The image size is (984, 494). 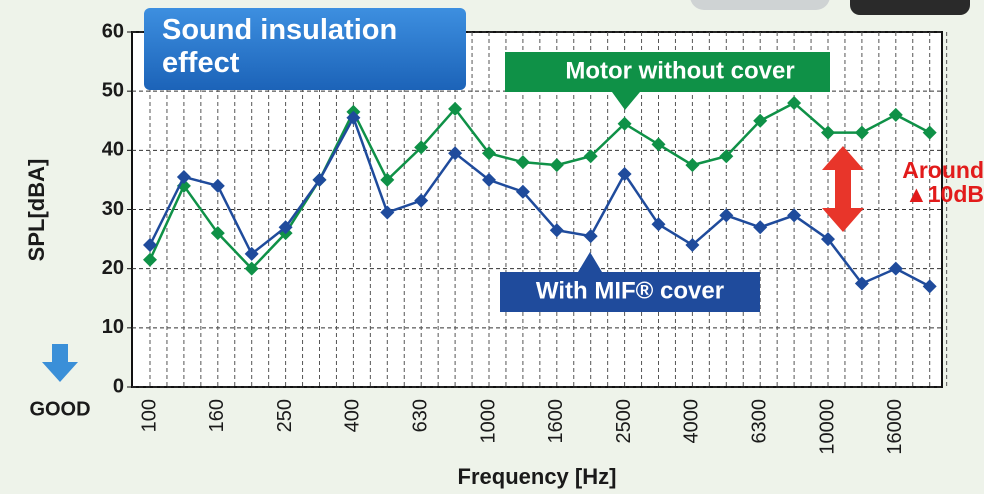 I want to click on photo-motor, so click(x=760, y=5).